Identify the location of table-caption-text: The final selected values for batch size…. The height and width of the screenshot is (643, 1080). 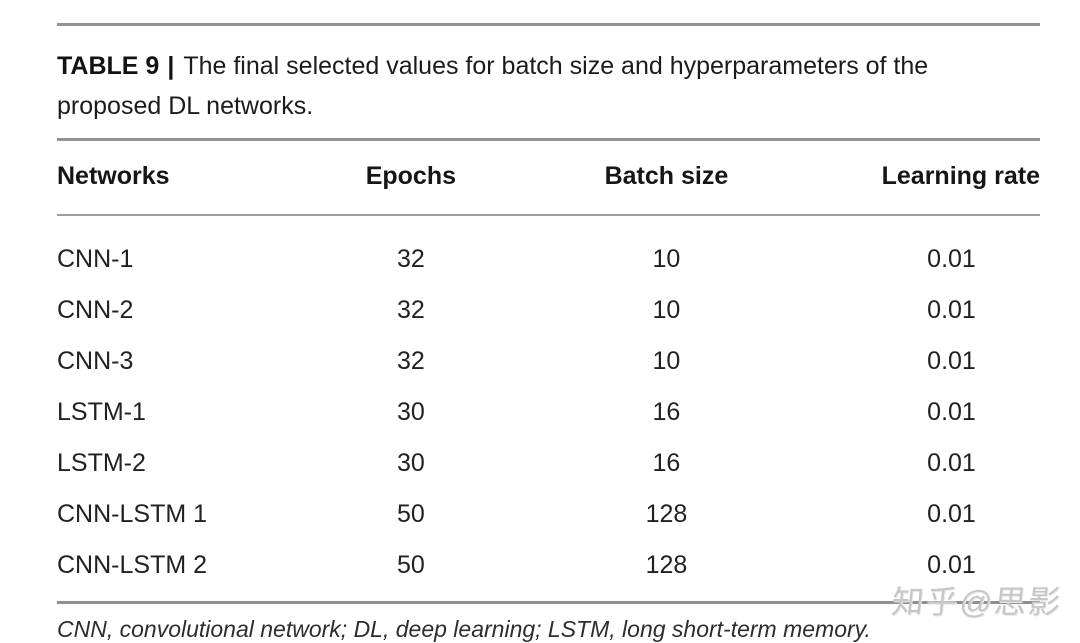
(493, 86).